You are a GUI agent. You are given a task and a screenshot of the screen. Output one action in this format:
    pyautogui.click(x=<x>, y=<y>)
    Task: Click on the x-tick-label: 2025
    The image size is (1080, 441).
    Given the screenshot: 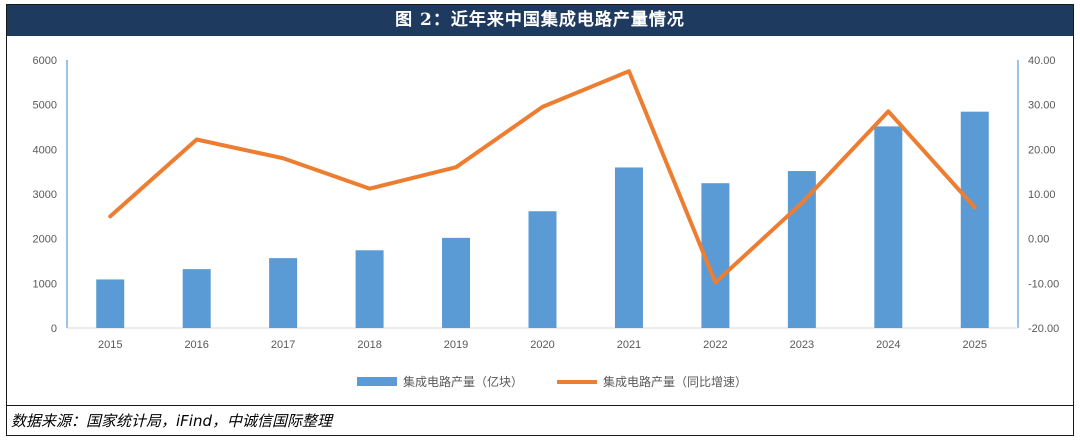 What is the action you would take?
    pyautogui.click(x=975, y=345)
    